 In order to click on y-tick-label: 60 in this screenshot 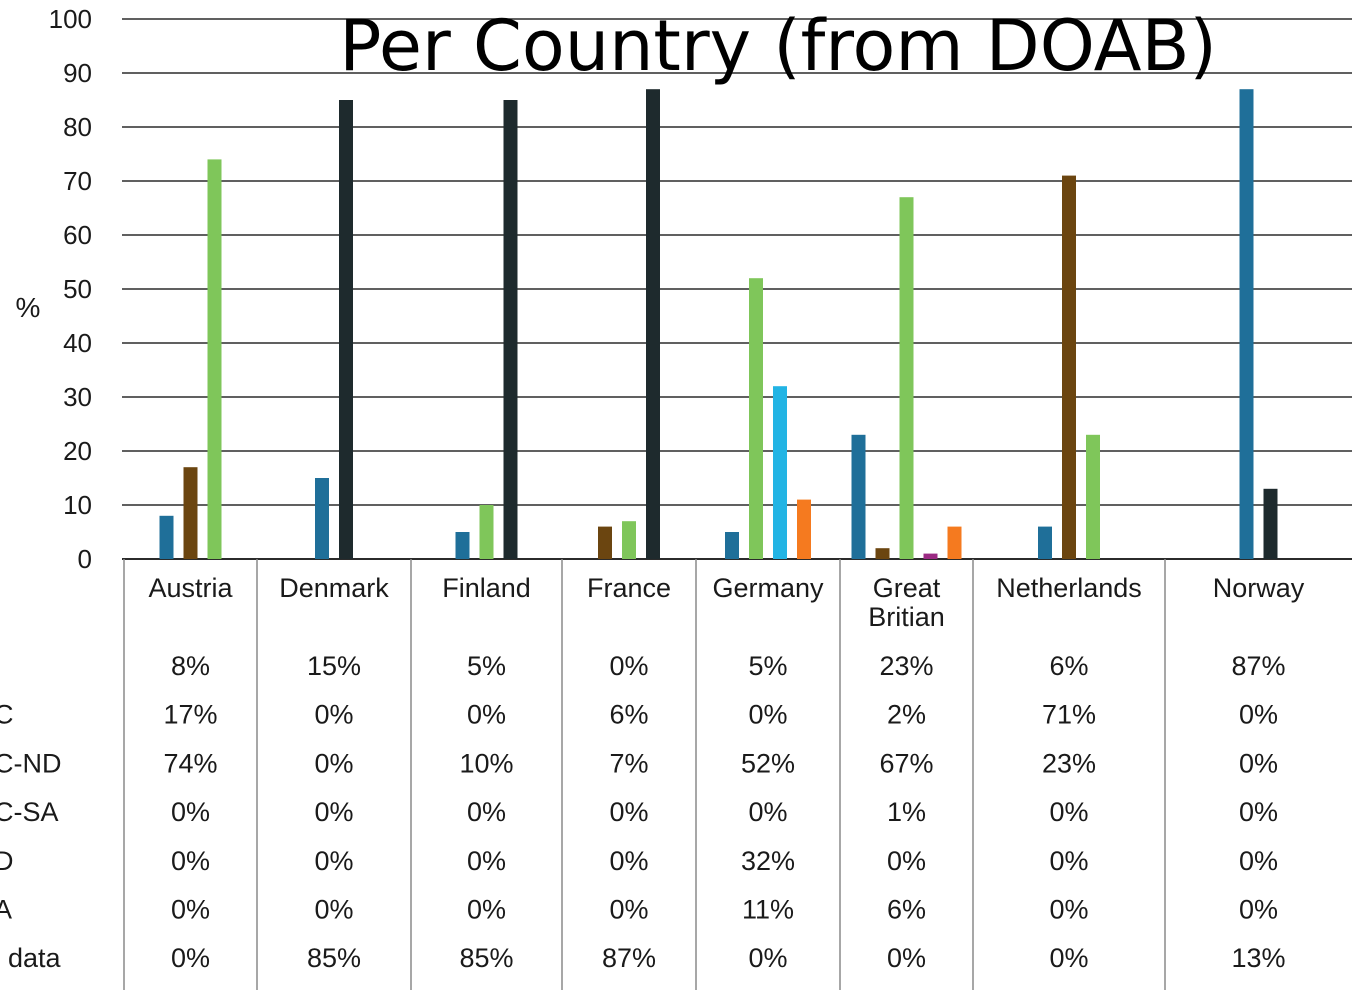, I will do `click(77, 235)`.